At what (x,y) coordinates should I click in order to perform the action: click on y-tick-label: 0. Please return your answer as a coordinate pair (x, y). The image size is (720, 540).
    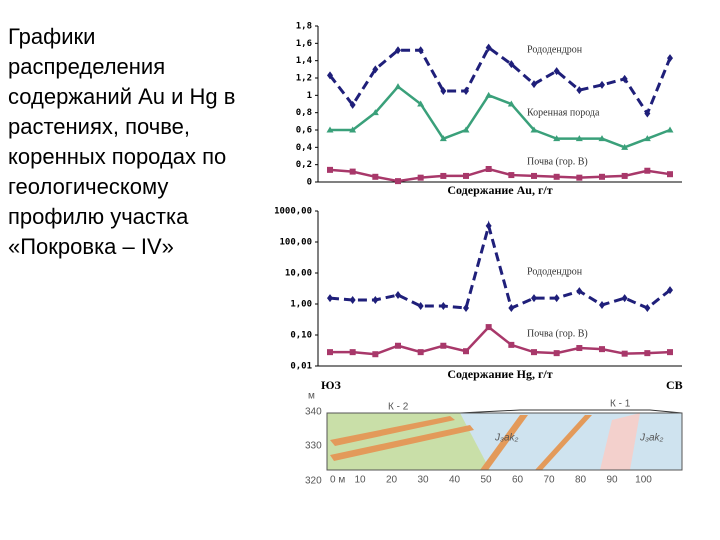
    Looking at the image, I should click on (309, 183).